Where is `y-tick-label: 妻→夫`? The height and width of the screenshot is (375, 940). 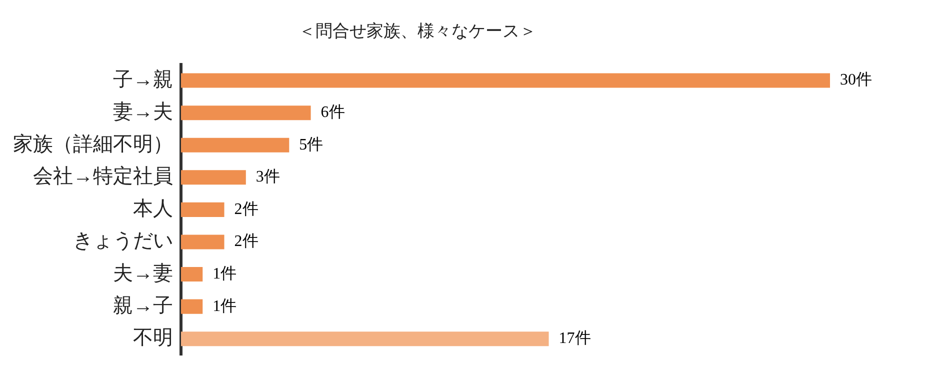
y-tick-label: 妻→夫 is located at coordinates (143, 112).